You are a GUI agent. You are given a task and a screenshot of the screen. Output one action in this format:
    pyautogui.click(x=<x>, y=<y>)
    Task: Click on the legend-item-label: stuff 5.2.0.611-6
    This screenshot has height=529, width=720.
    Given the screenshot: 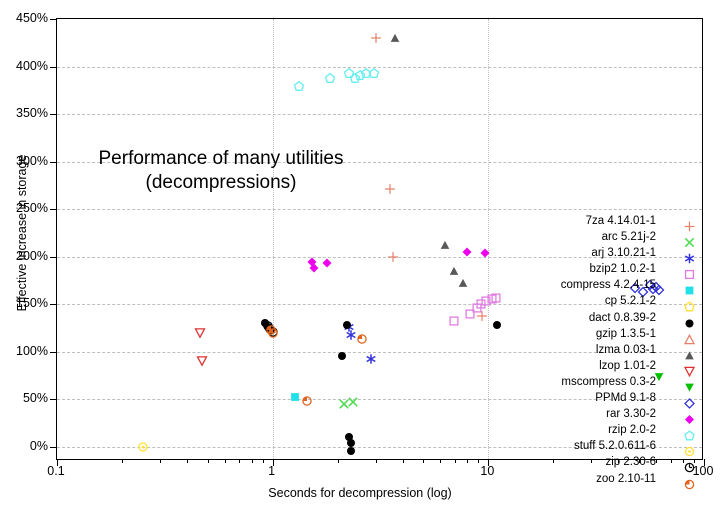 What is the action you would take?
    pyautogui.click(x=614, y=446)
    